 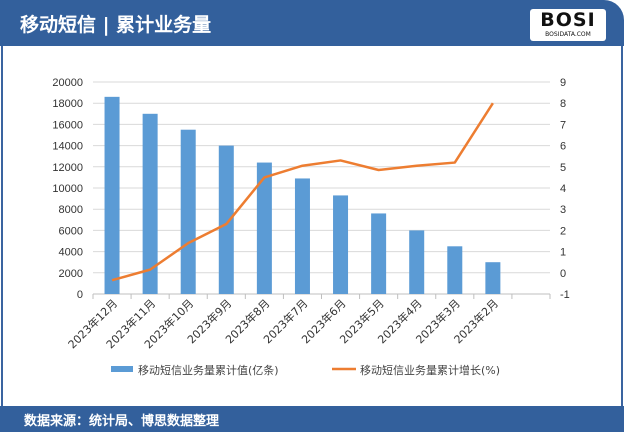 What do you see at coordinates (563, 147) in the screenshot?
I see `right-tick-label: 6` at bounding box center [563, 147].